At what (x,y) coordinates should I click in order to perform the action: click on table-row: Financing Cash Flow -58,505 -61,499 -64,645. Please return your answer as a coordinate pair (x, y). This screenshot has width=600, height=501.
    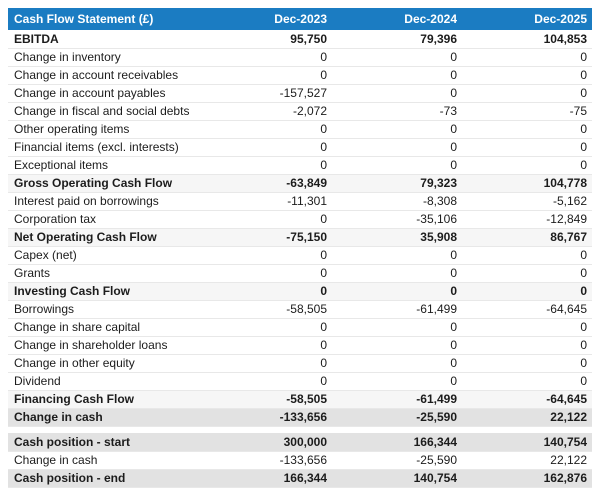
    Looking at the image, I should click on (300, 399).